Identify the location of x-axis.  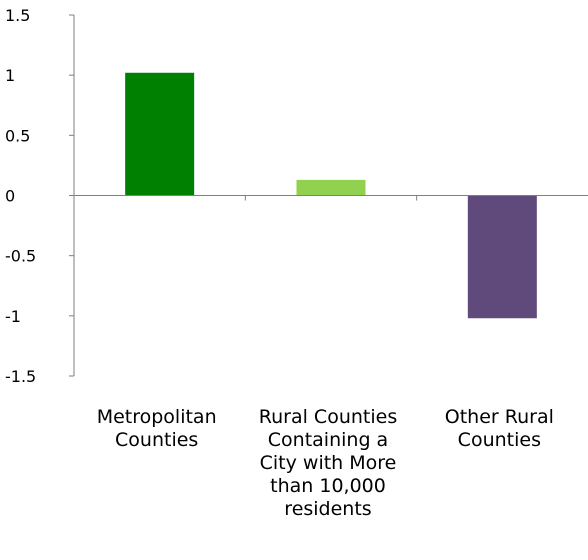
(331, 198).